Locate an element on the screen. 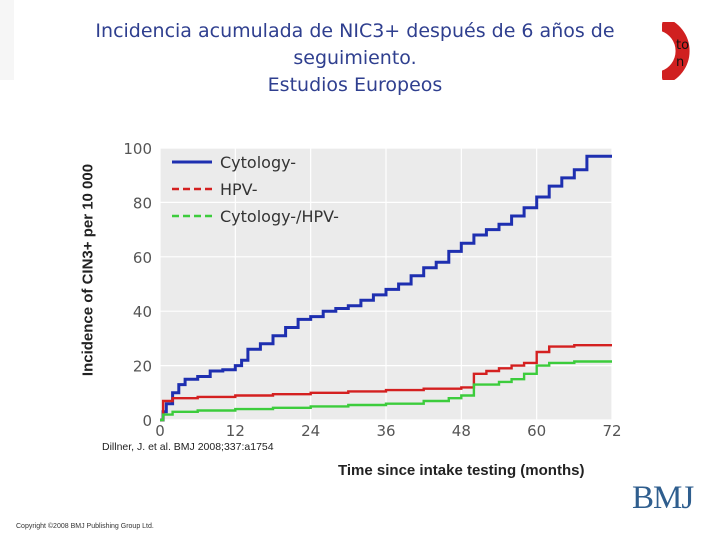 Image resolution: width=720 pixels, height=540 pixels. x-tick-label: 36 is located at coordinates (385, 431).